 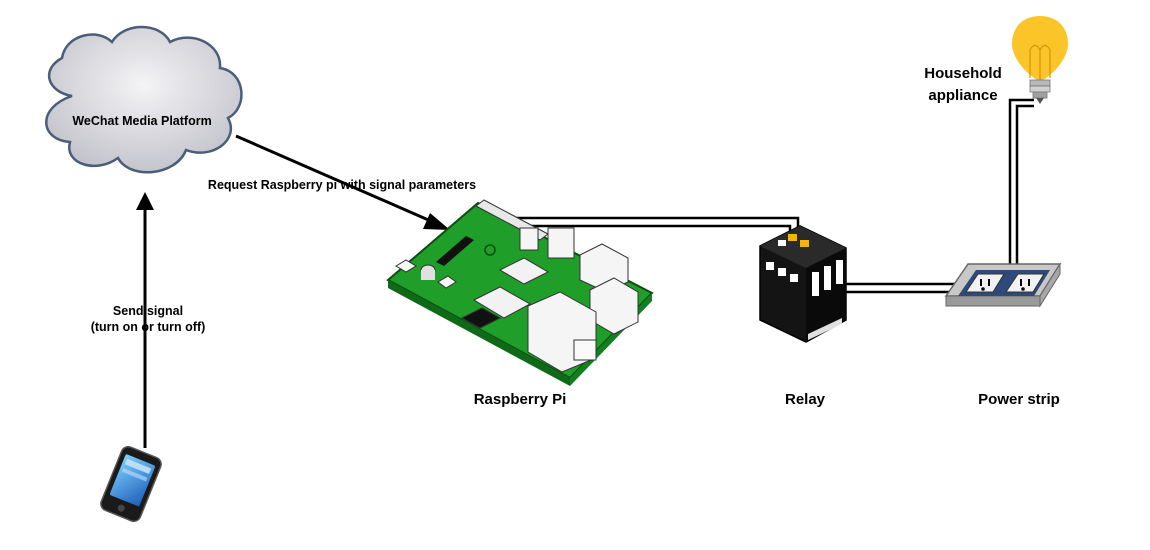 I want to click on household-appliance-label: Household, so click(x=963, y=73).